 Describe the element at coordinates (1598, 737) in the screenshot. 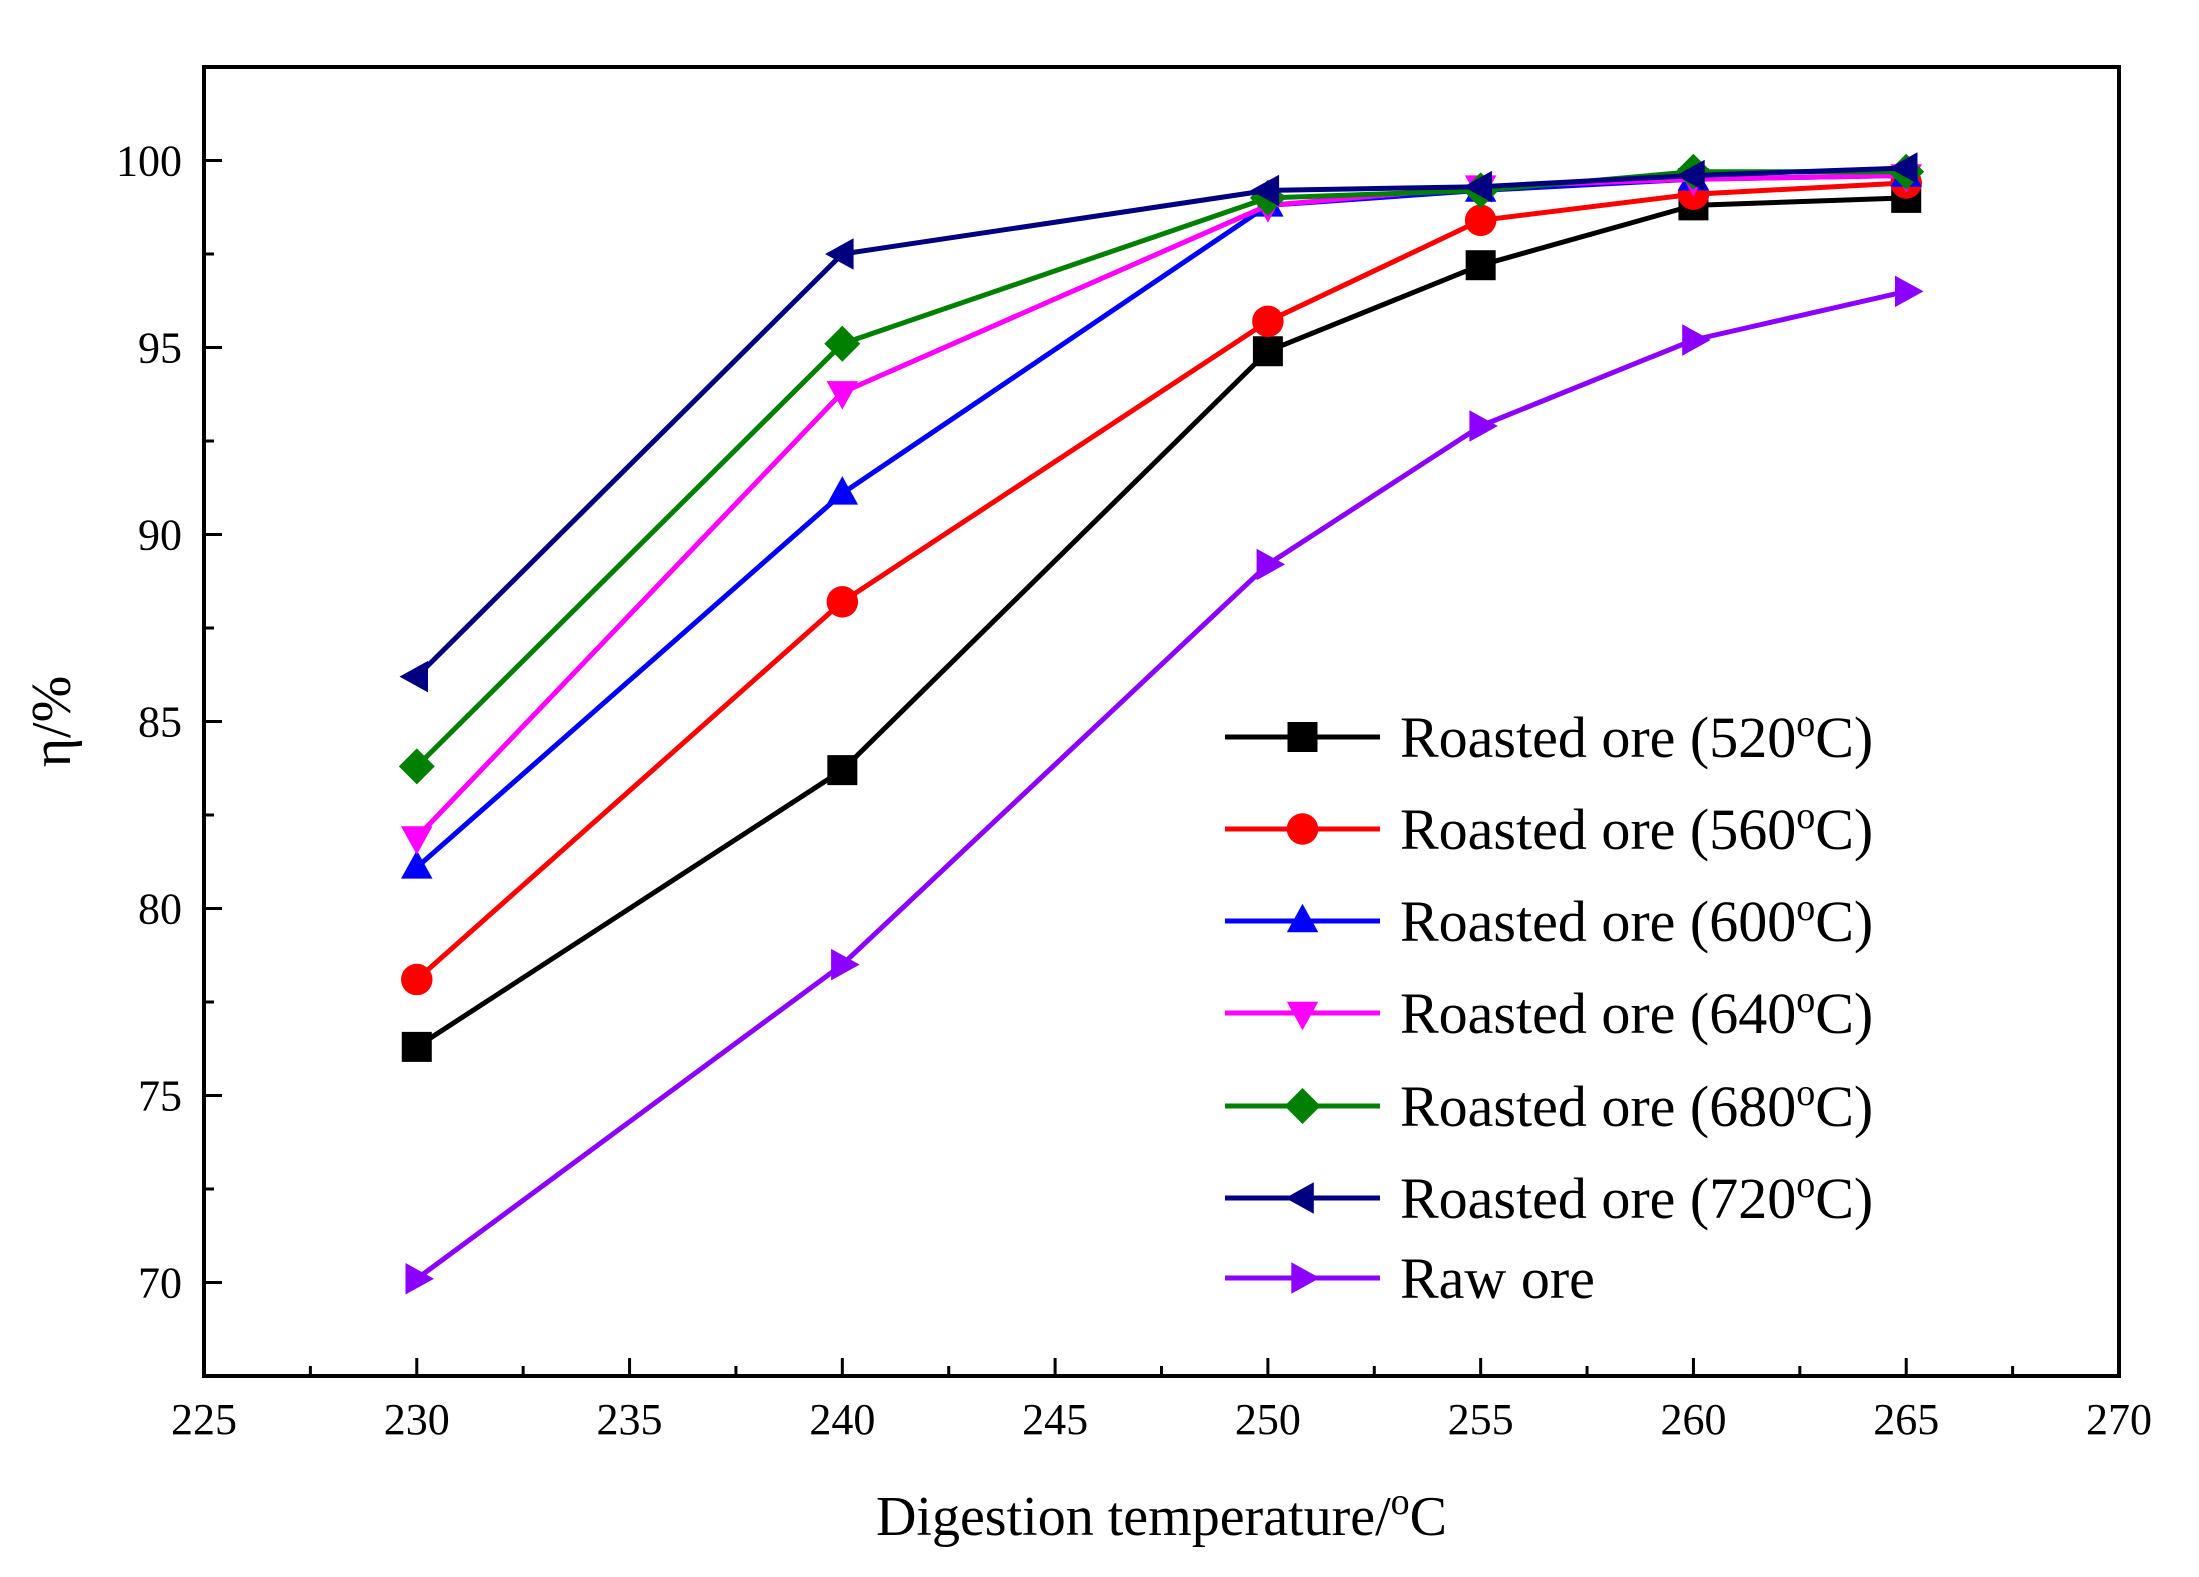

I see `legend-label-main: Roasted ore (520` at that location.